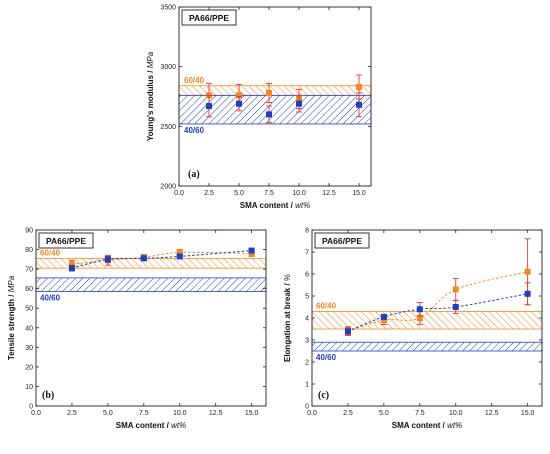 This screenshot has width=550, height=454. I want to click on y-axis-label: Elongation at break, so click(287, 324).